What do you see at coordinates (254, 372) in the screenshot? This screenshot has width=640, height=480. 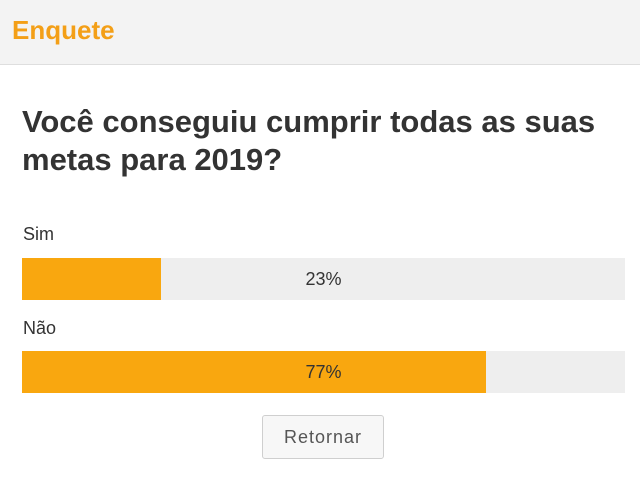 I see `result-fill-nao` at bounding box center [254, 372].